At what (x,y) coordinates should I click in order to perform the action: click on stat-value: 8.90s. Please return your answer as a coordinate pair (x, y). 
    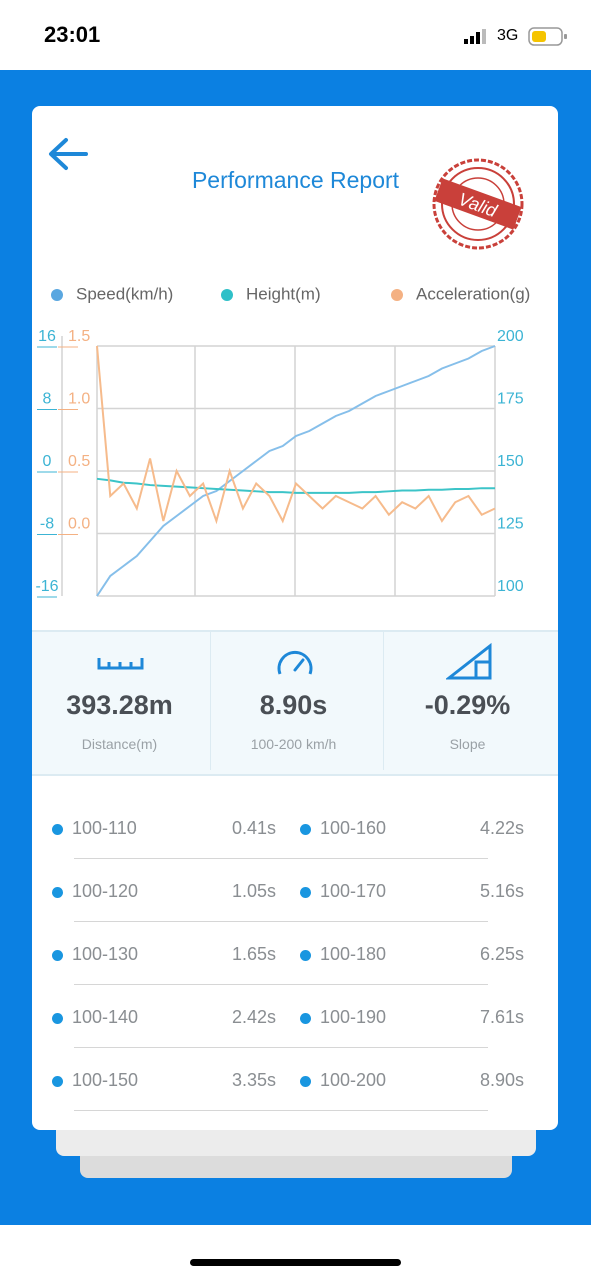
    Looking at the image, I should click on (293, 705).